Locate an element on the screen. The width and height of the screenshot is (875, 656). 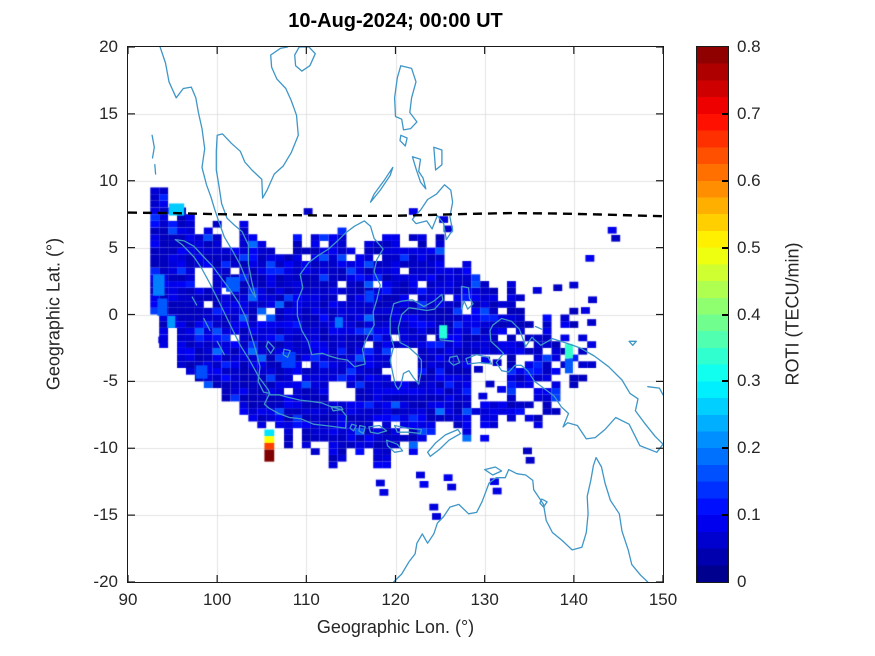
colorbar-gradient is located at coordinates (712, 314).